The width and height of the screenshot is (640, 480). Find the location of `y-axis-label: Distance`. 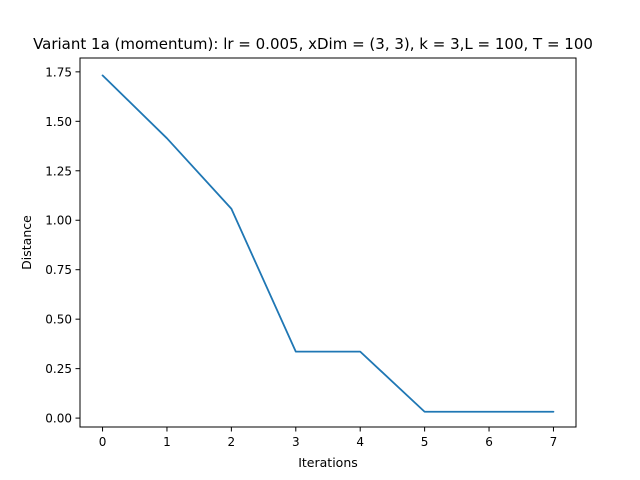

y-axis-label: Distance is located at coordinates (26, 242).